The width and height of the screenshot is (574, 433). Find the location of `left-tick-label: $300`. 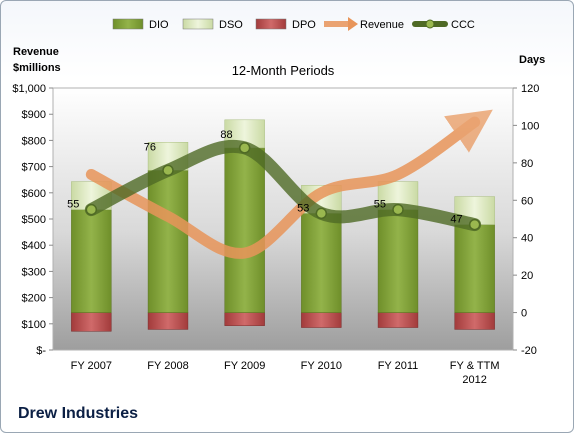

left-tick-label: $300 is located at coordinates (34, 272).